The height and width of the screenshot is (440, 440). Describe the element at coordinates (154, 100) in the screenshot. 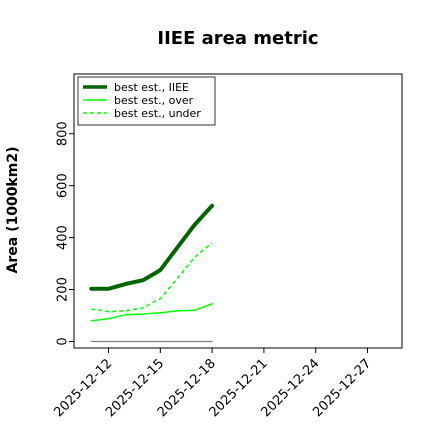

I see `legend-label: best est., over` at that location.